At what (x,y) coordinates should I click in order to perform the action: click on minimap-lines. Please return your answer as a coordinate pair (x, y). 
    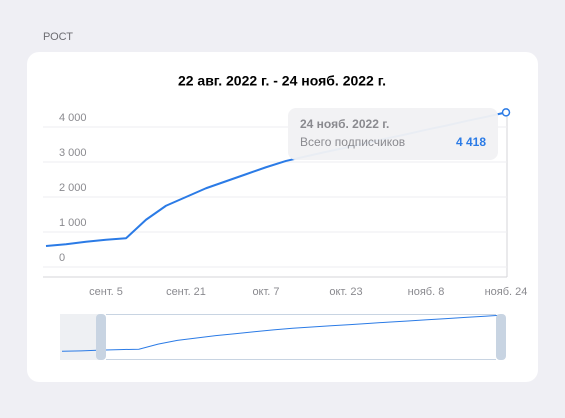
    Looking at the image, I should click on (283, 333).